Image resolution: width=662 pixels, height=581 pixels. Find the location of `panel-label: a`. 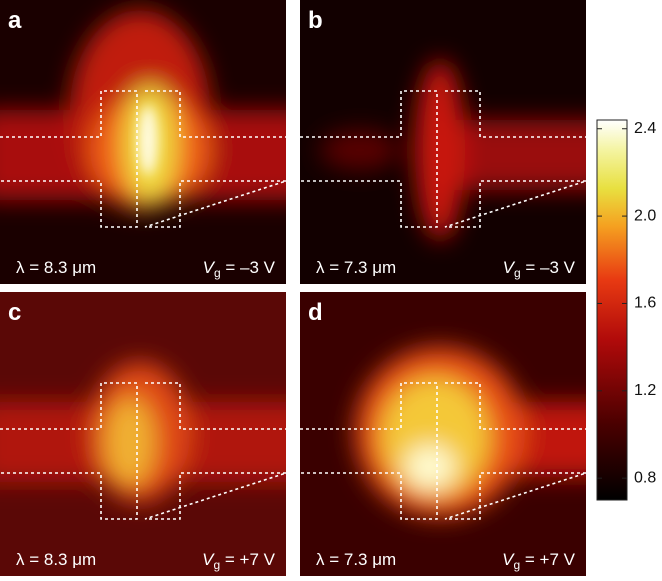

panel-label: a is located at coordinates (15, 20).